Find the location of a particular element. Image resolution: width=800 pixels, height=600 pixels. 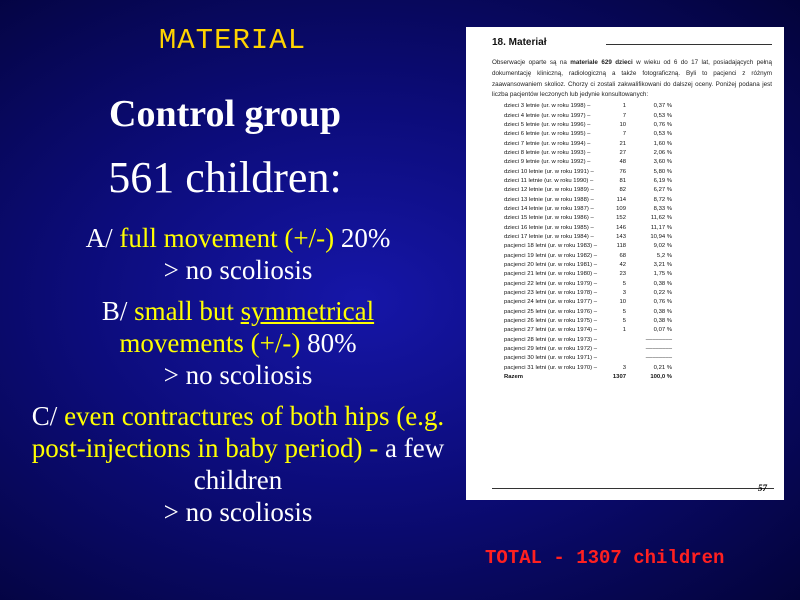

row-count: 81 is located at coordinates (622, 180).